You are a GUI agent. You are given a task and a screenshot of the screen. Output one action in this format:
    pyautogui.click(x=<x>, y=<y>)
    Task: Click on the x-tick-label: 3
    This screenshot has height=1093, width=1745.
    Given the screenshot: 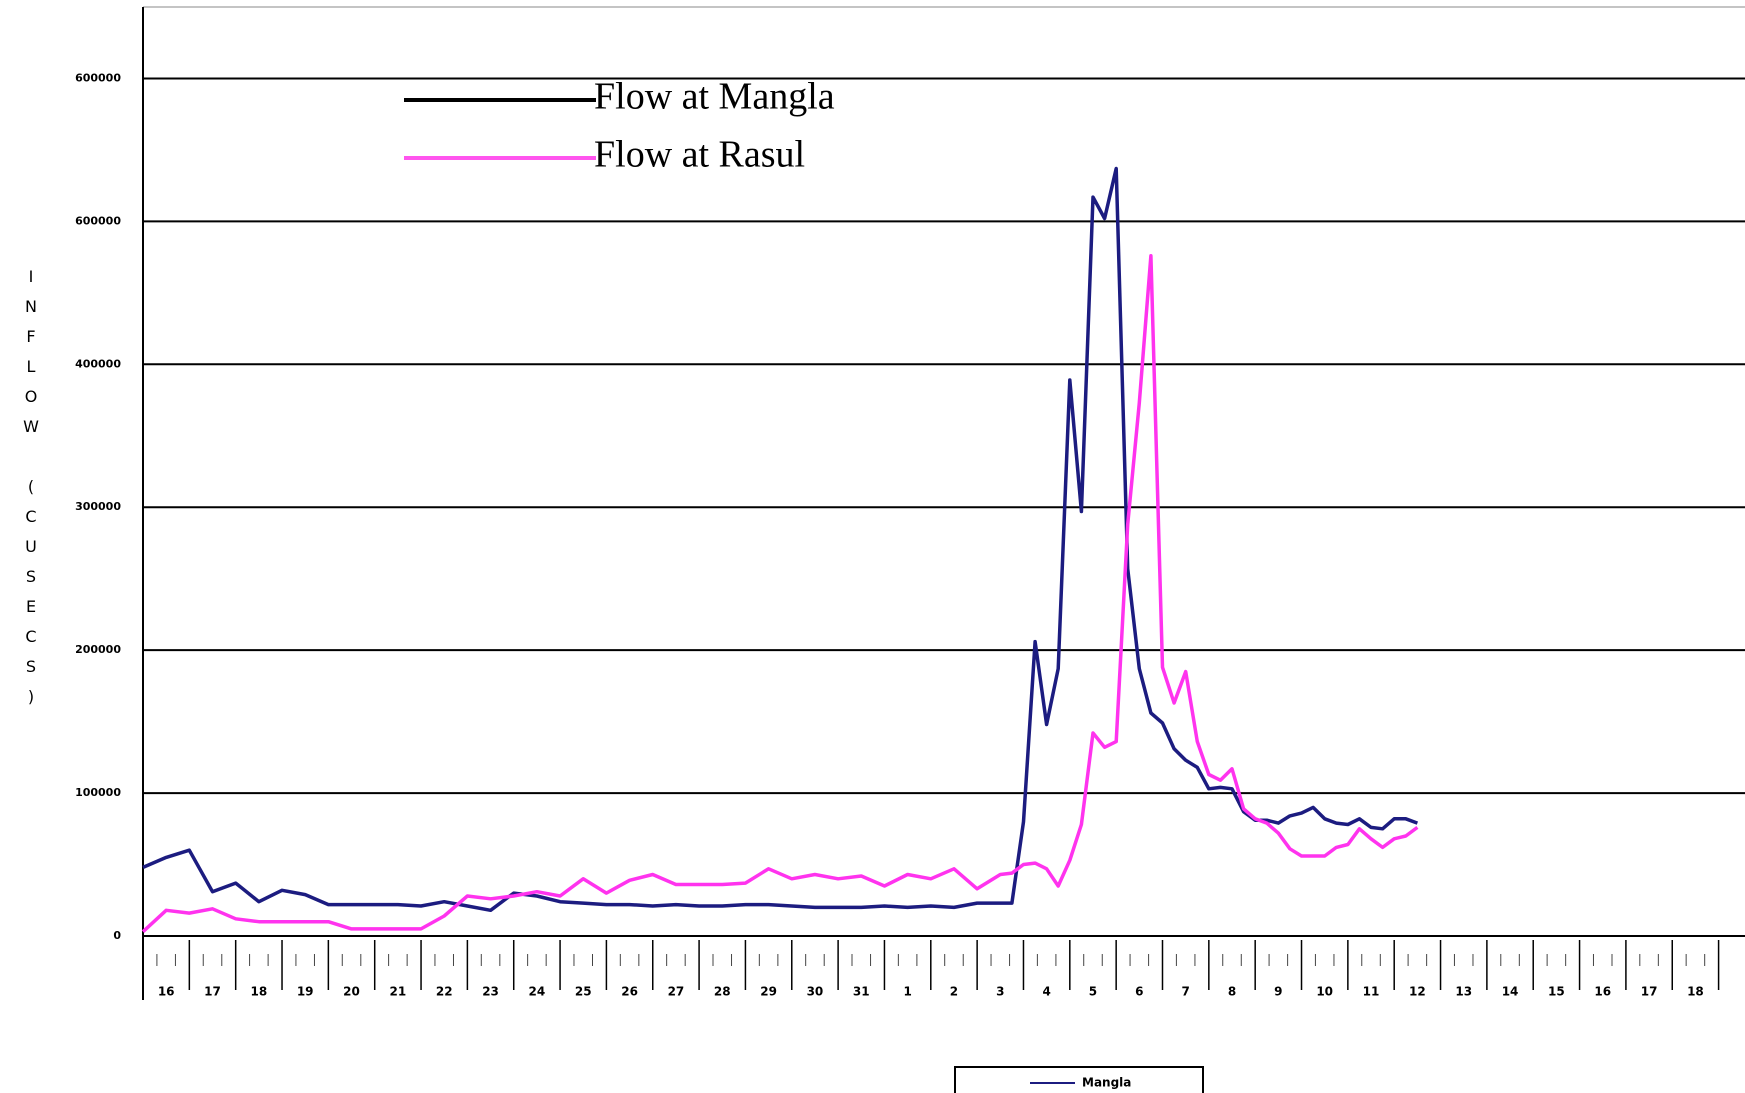 What is the action you would take?
    pyautogui.click(x=1000, y=992)
    